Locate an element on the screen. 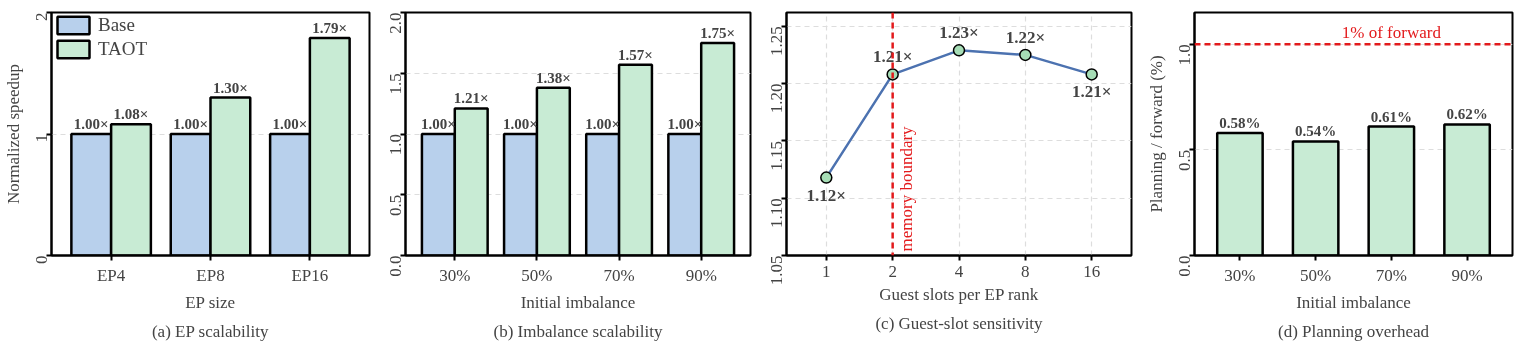 This screenshot has height=349, width=1525. data-label: 1.12× is located at coordinates (826, 195).